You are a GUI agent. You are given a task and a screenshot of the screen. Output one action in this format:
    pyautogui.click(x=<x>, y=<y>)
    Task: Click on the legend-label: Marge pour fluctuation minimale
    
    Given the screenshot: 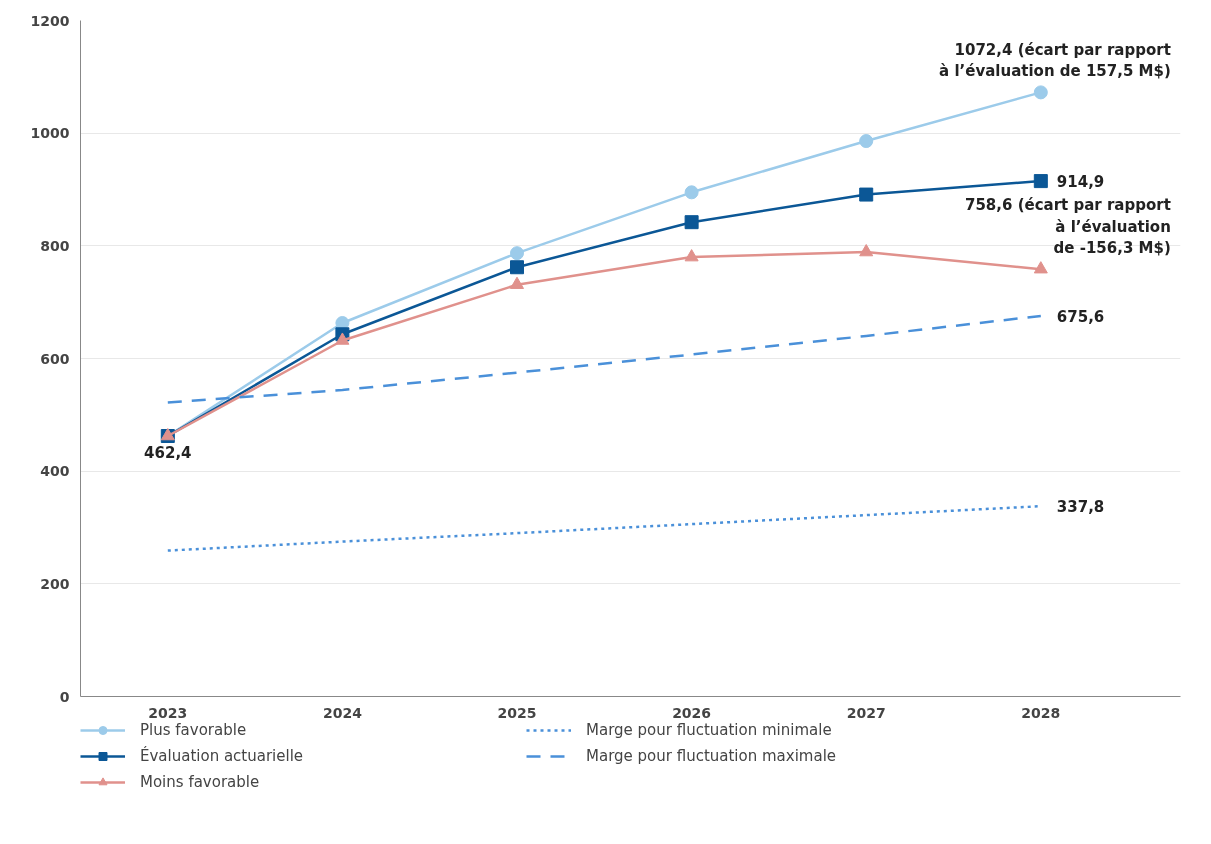 What is the action you would take?
    pyautogui.click(x=709, y=730)
    